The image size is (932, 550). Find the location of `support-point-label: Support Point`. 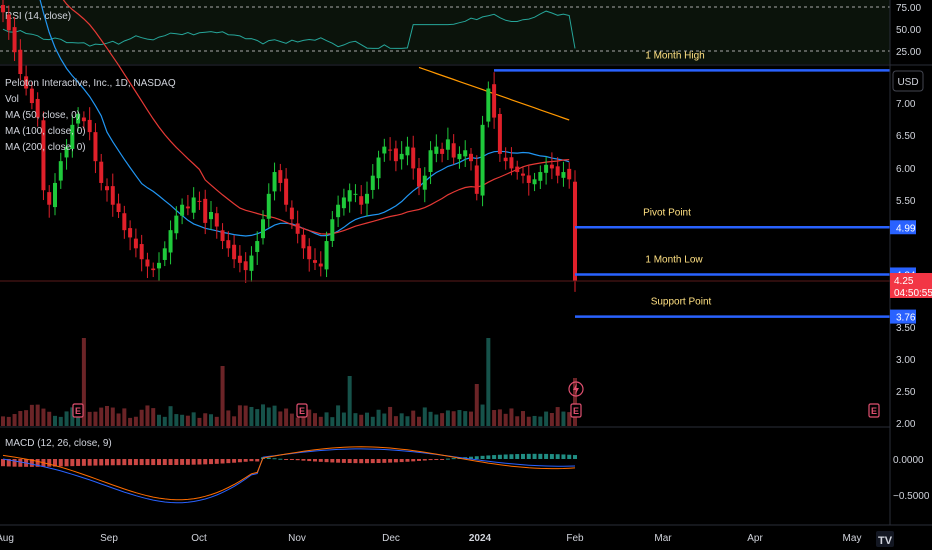

support-point-label: Support Point is located at coordinates (681, 302).